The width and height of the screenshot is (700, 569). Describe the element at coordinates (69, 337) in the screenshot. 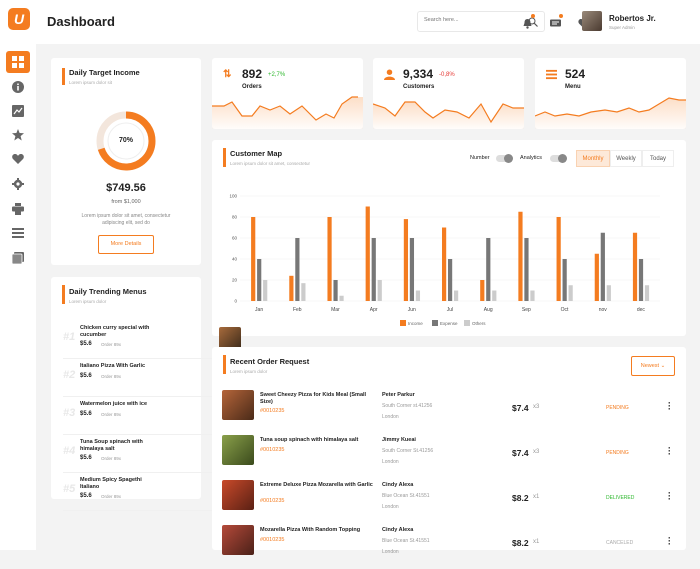

I see `trending-rank: #1` at that location.